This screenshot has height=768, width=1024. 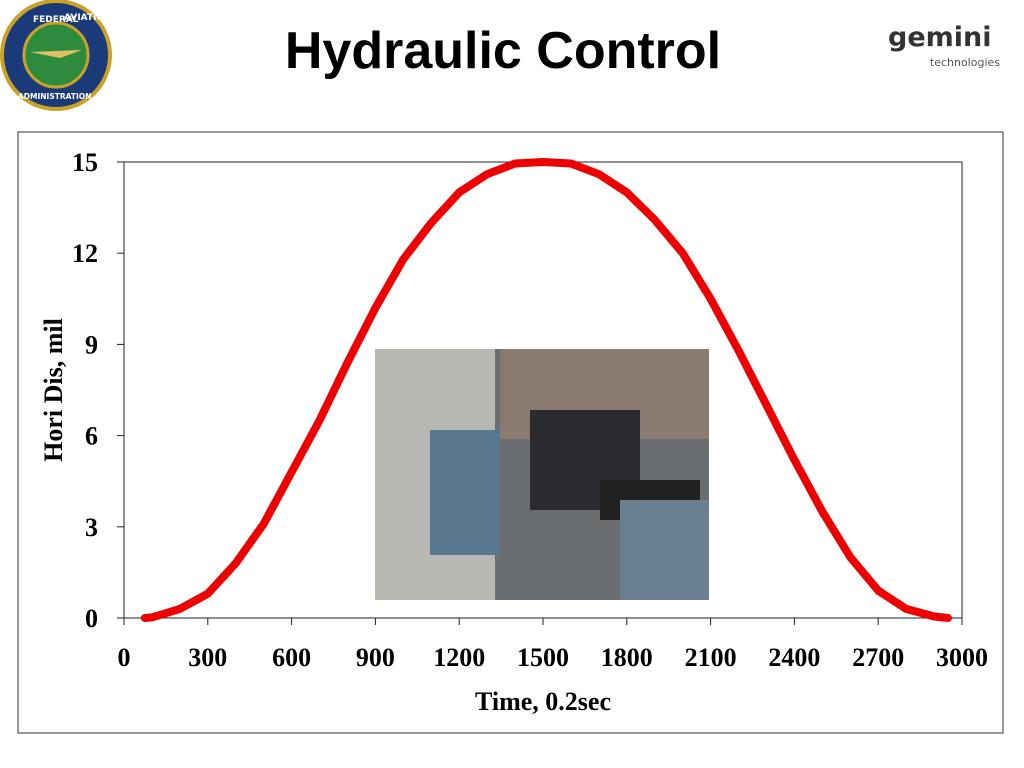 I want to click on y-tick-label: 9, so click(x=91, y=344).